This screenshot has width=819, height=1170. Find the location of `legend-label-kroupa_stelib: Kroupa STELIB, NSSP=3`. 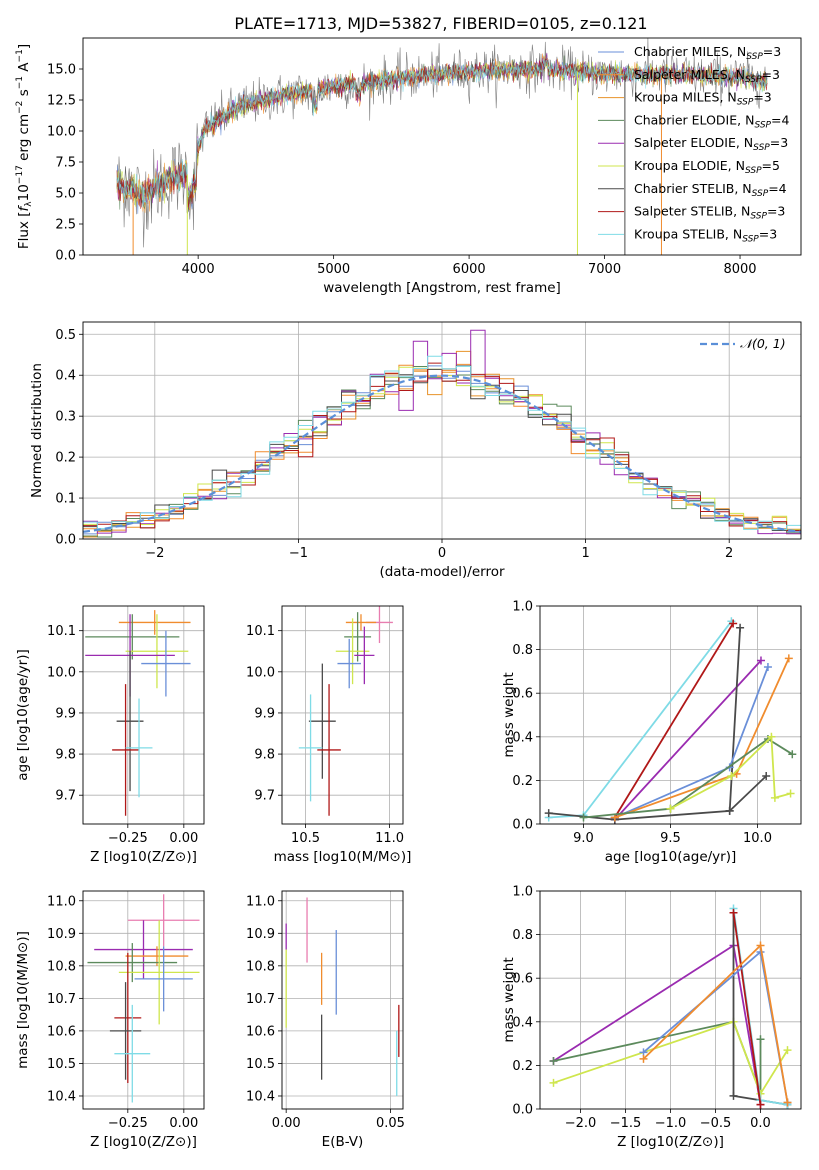

legend-label-kroupa_stelib: Kroupa STELIB, NSSP=3 is located at coordinates (705, 235).